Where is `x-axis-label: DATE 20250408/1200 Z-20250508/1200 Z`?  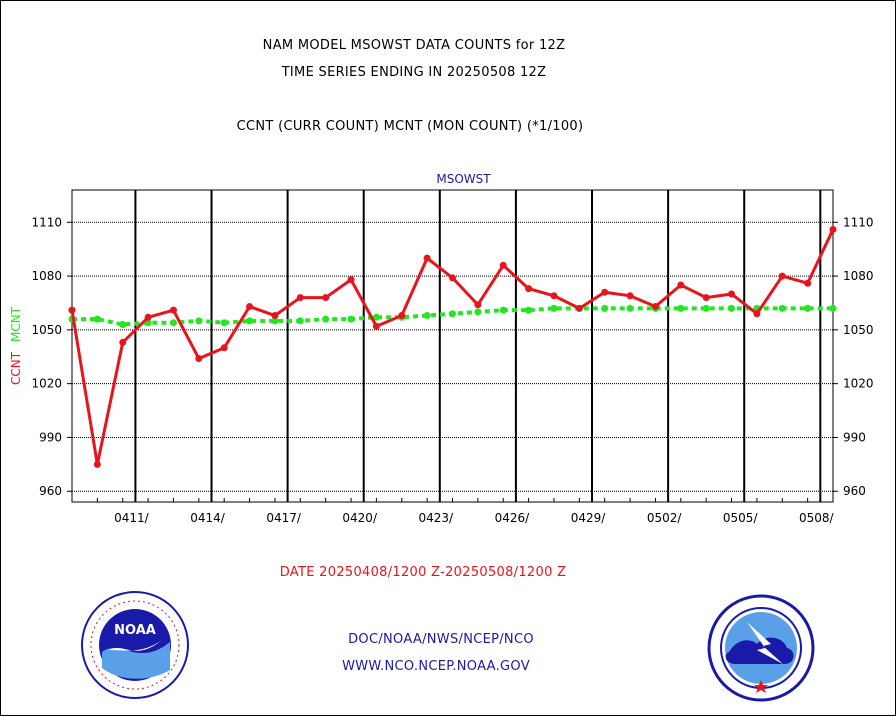
x-axis-label: DATE 20250408/1200 Z-20250508/1200 Z is located at coordinates (423, 572).